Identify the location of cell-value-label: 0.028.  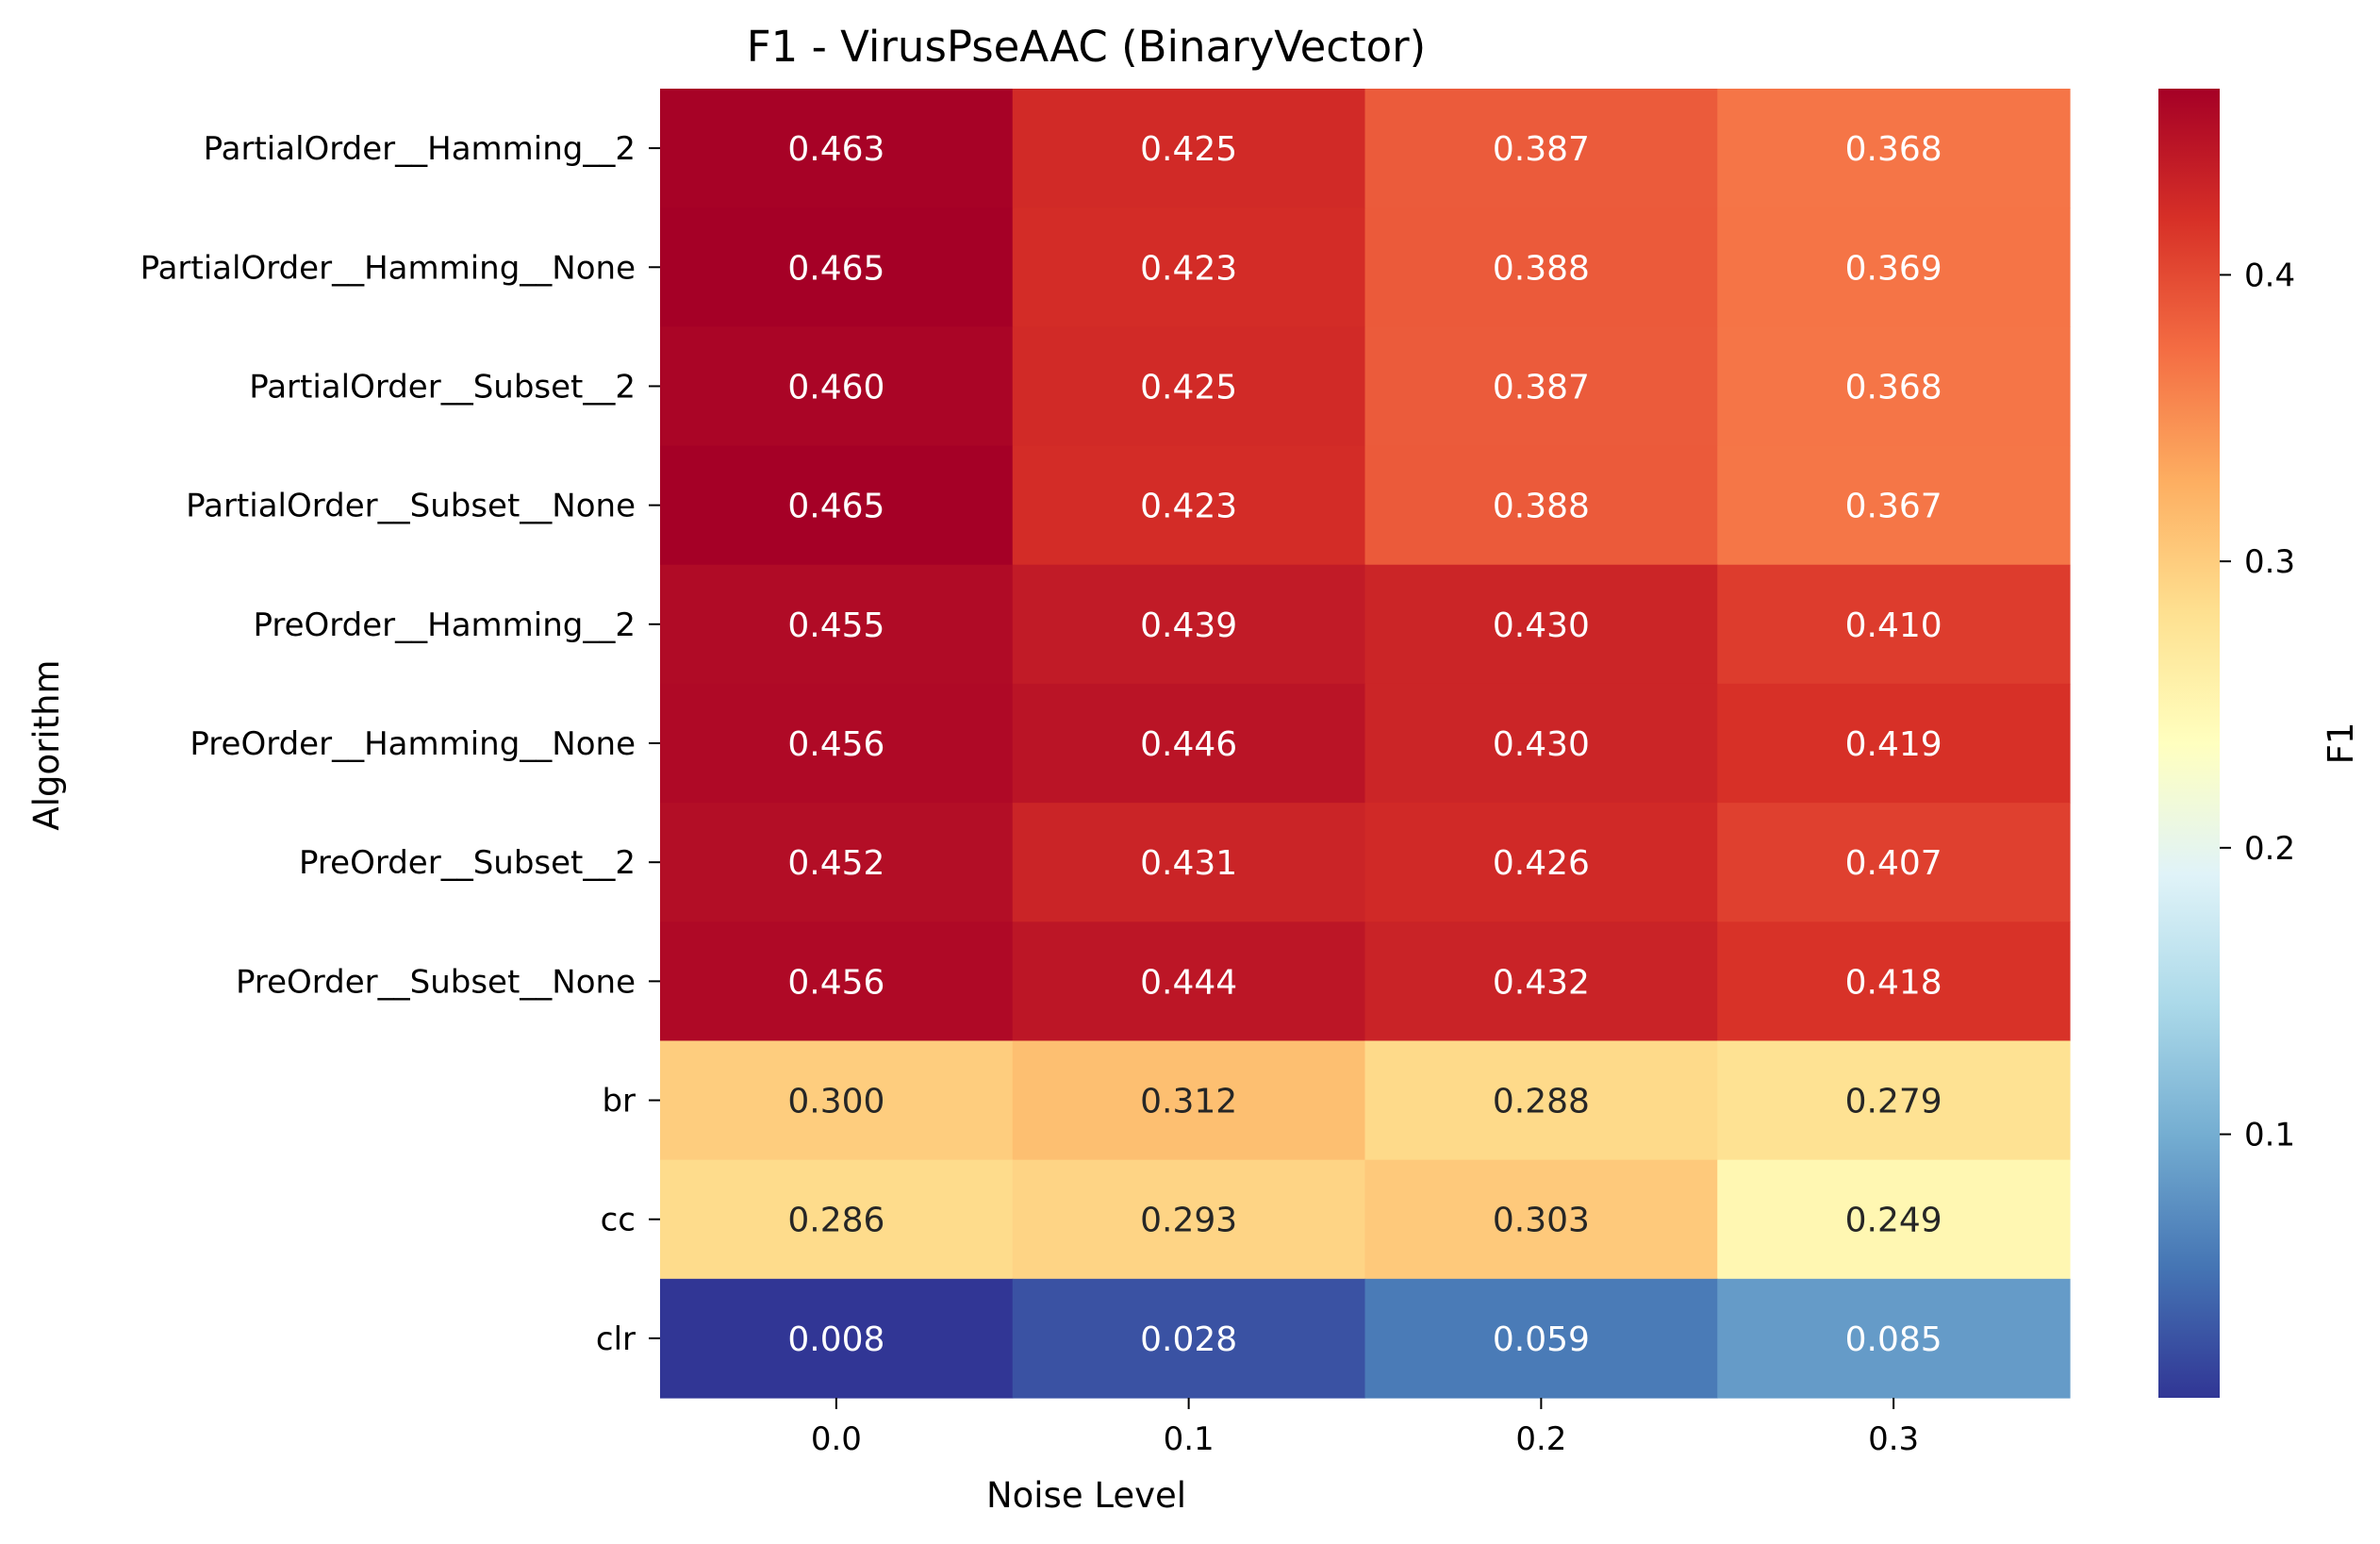
(1188, 1339).